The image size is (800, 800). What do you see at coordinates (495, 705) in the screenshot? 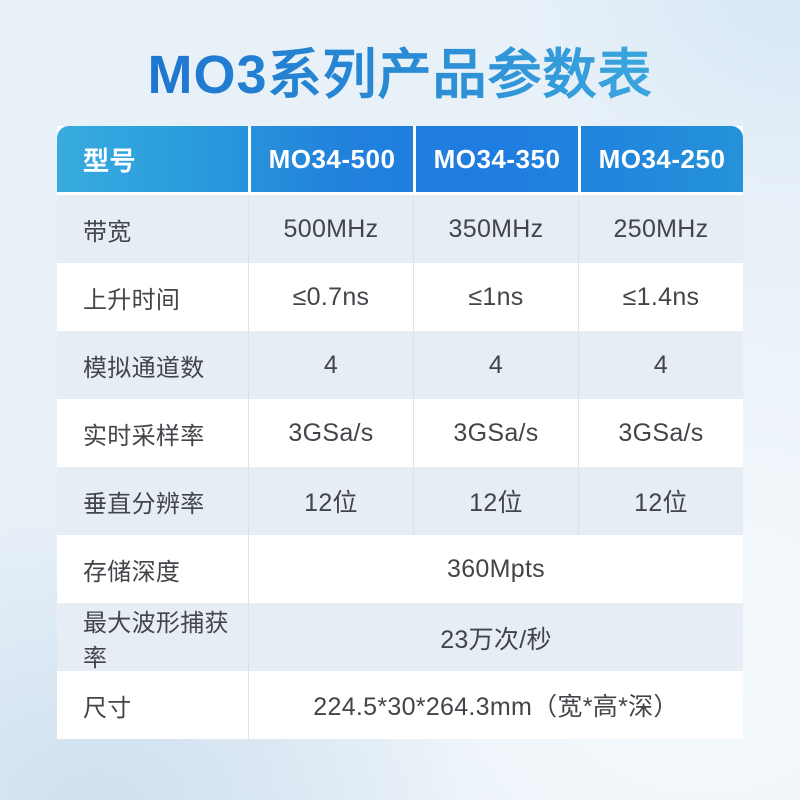
I see `value-cell-span: 224.5*30*264.3mm（宽*高*深）` at bounding box center [495, 705].